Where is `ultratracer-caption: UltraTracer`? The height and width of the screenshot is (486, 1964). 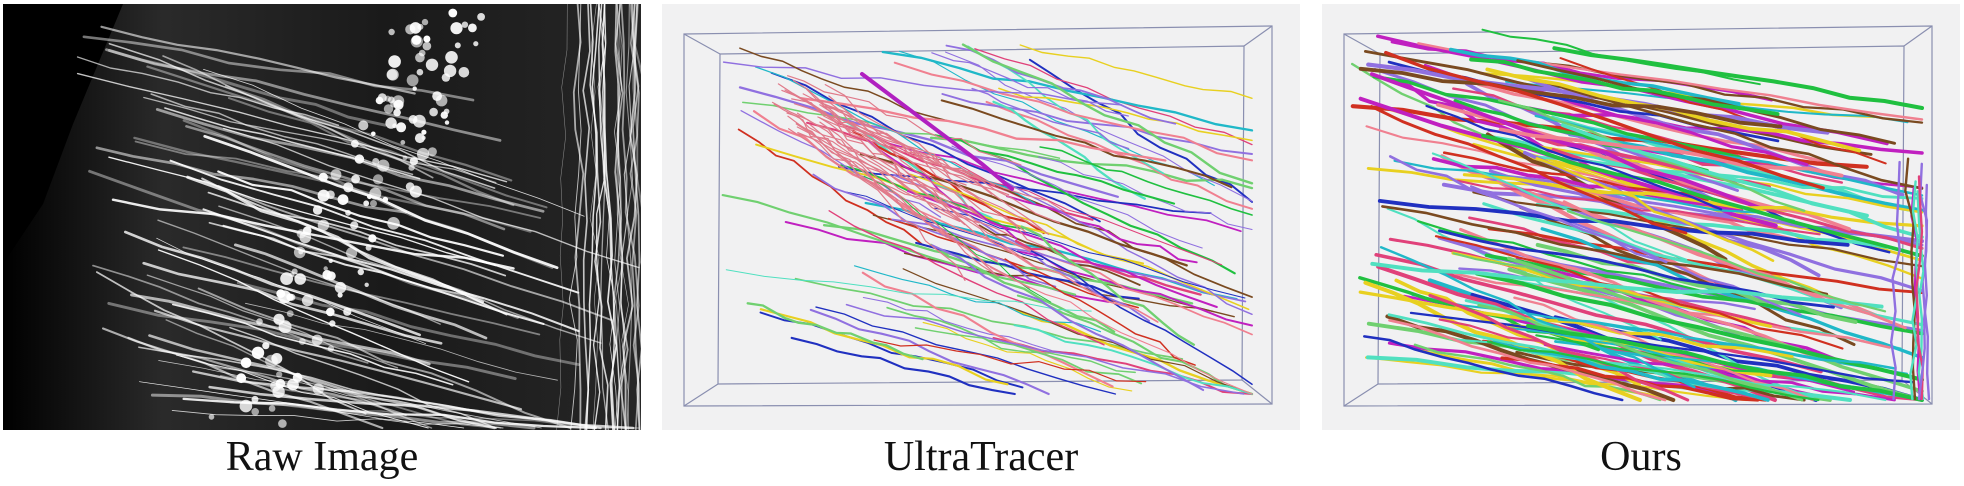
ultratracer-caption: UltraTracer is located at coordinates (981, 457).